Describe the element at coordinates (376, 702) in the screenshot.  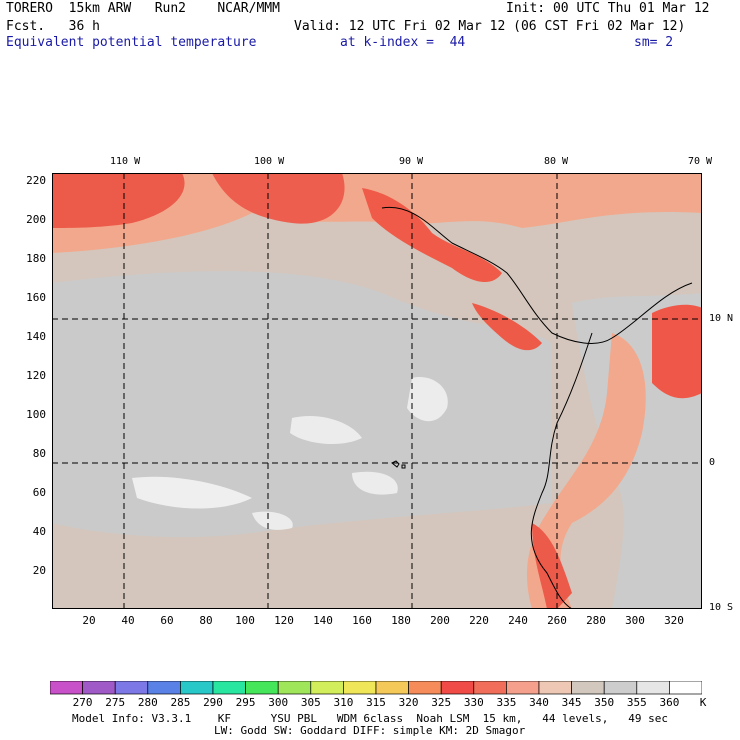
I see `colorbar-level-label: 315` at that location.